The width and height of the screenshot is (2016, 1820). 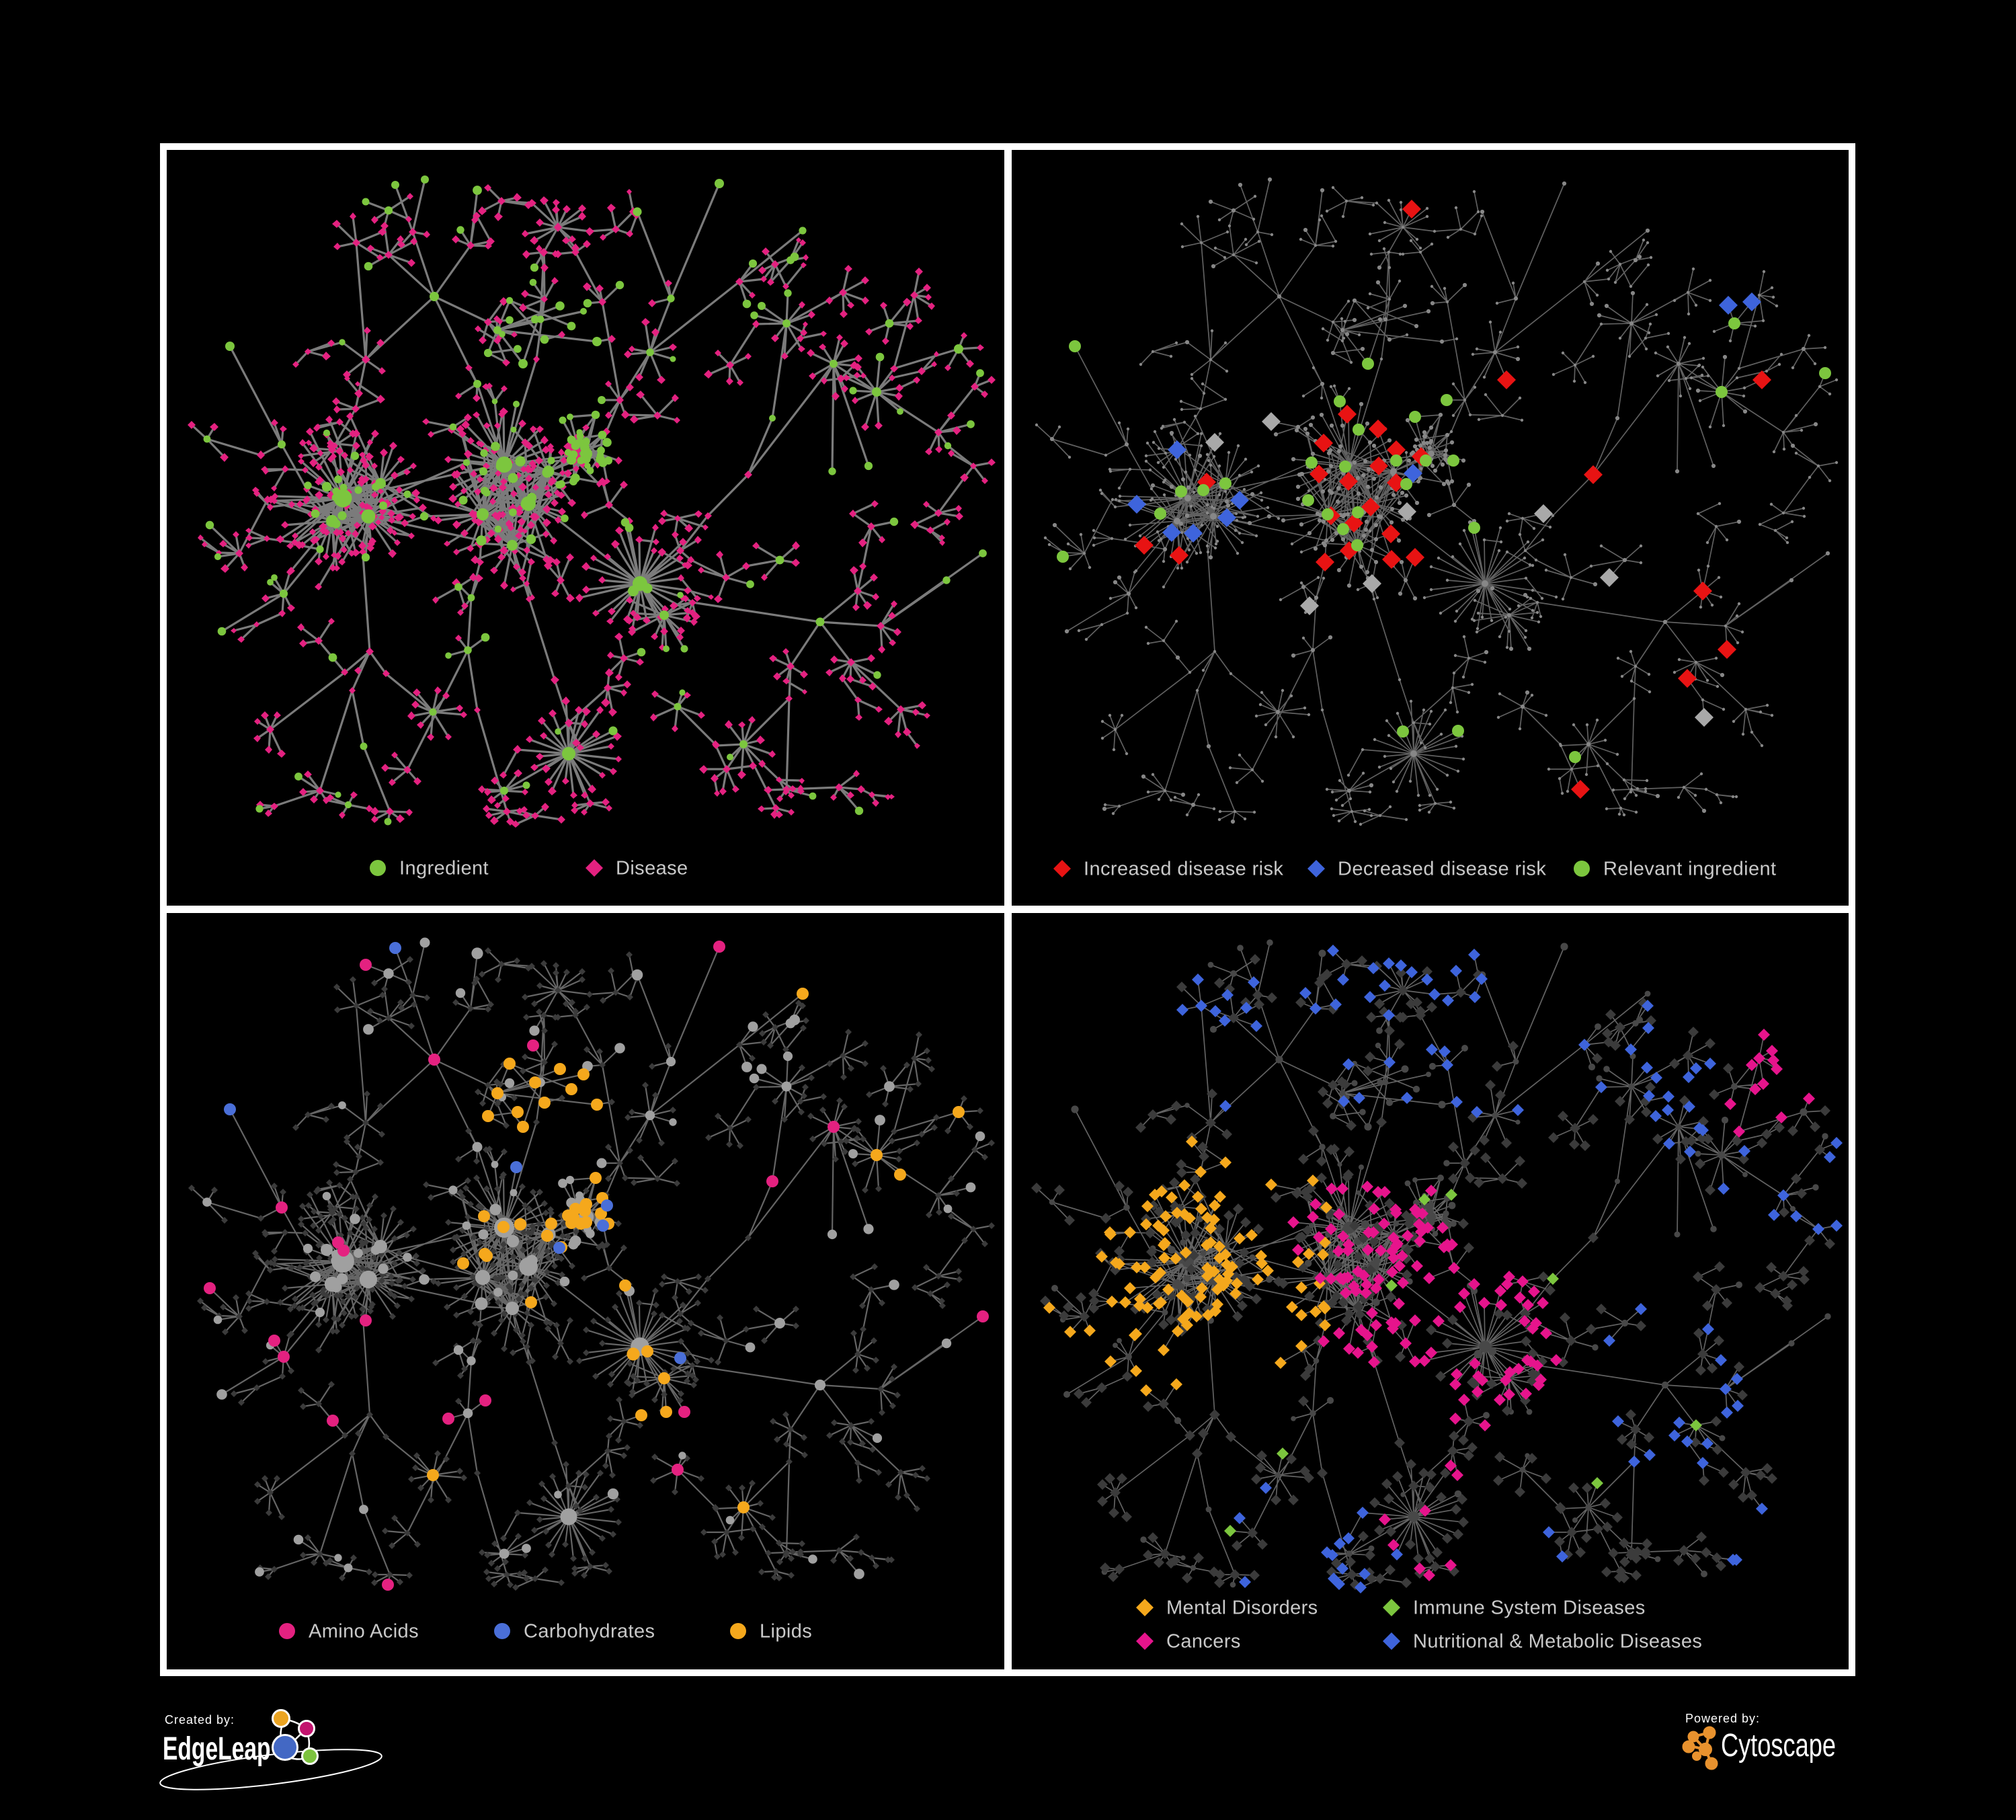 I want to click on svg-text: Powered by:, so click(x=1722, y=1718).